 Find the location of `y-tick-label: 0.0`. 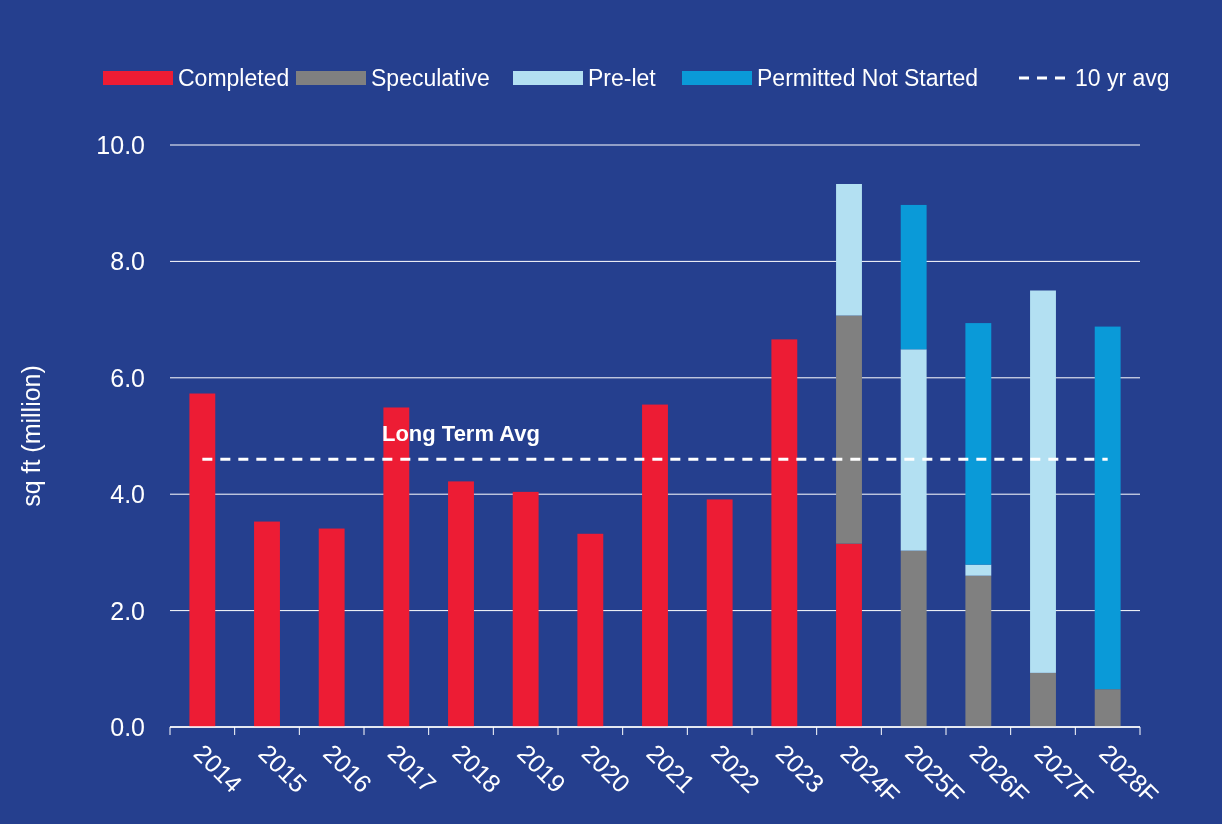

y-tick-label: 0.0 is located at coordinates (127, 727).